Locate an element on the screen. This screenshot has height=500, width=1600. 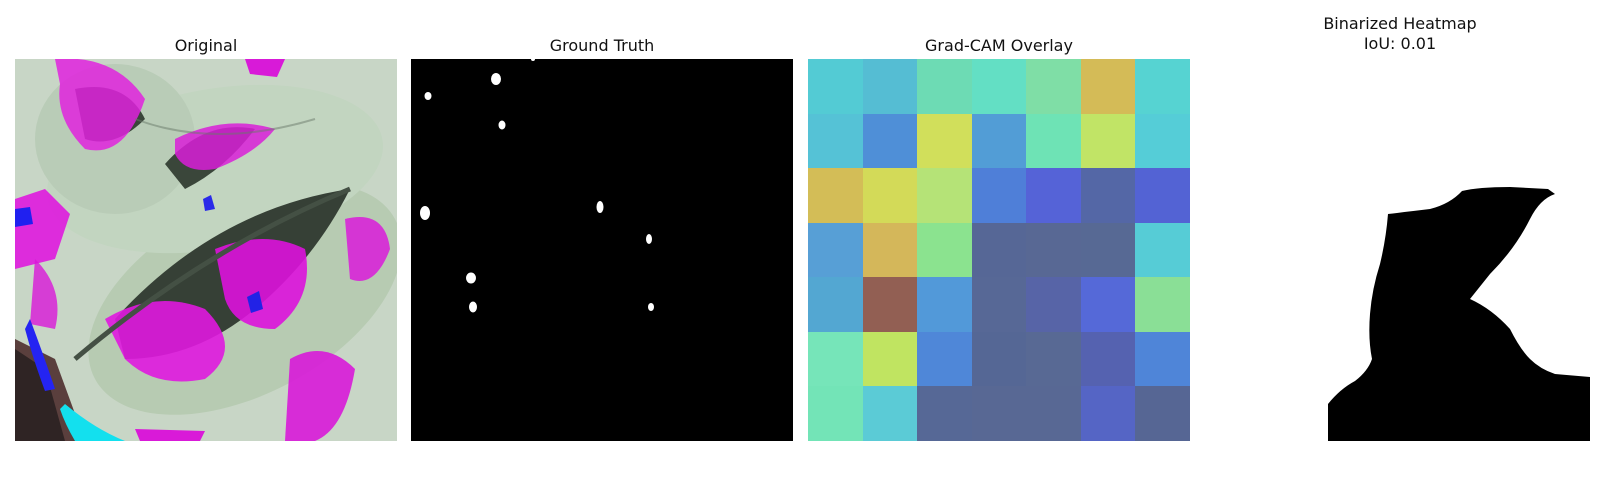
binarized-panel-title: Binarized Heatmap is located at coordinates (1400, 23).